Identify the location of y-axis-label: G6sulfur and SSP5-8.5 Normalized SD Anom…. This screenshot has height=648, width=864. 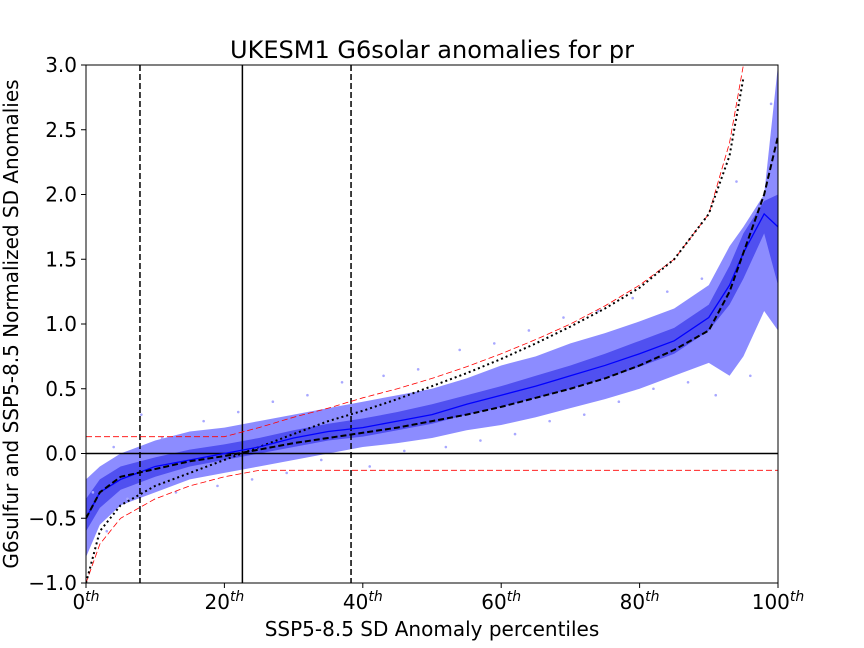
(11, 323).